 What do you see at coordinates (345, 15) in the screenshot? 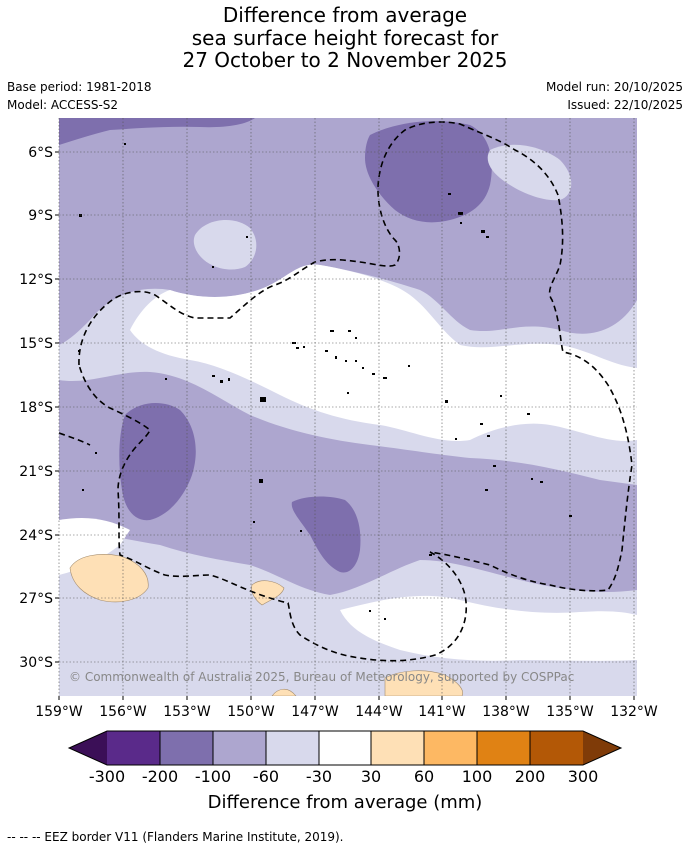
I see `title-line-1: Difference from average` at bounding box center [345, 15].